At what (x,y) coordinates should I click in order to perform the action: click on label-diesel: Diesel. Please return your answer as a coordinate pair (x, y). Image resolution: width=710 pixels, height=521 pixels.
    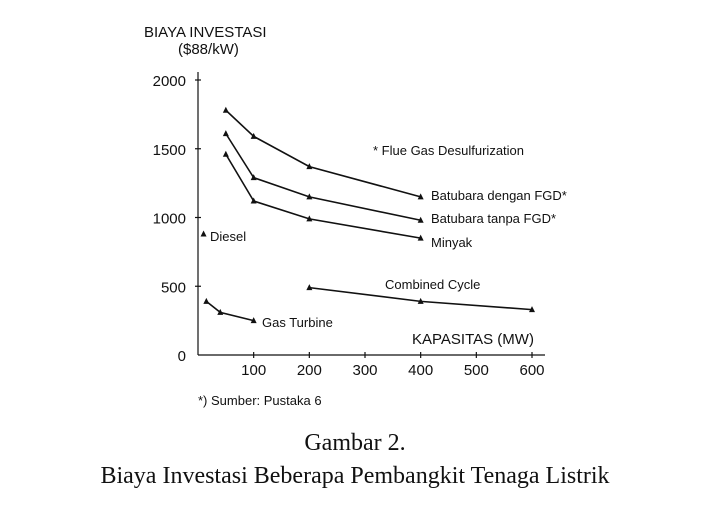
    Looking at the image, I should click on (228, 236).